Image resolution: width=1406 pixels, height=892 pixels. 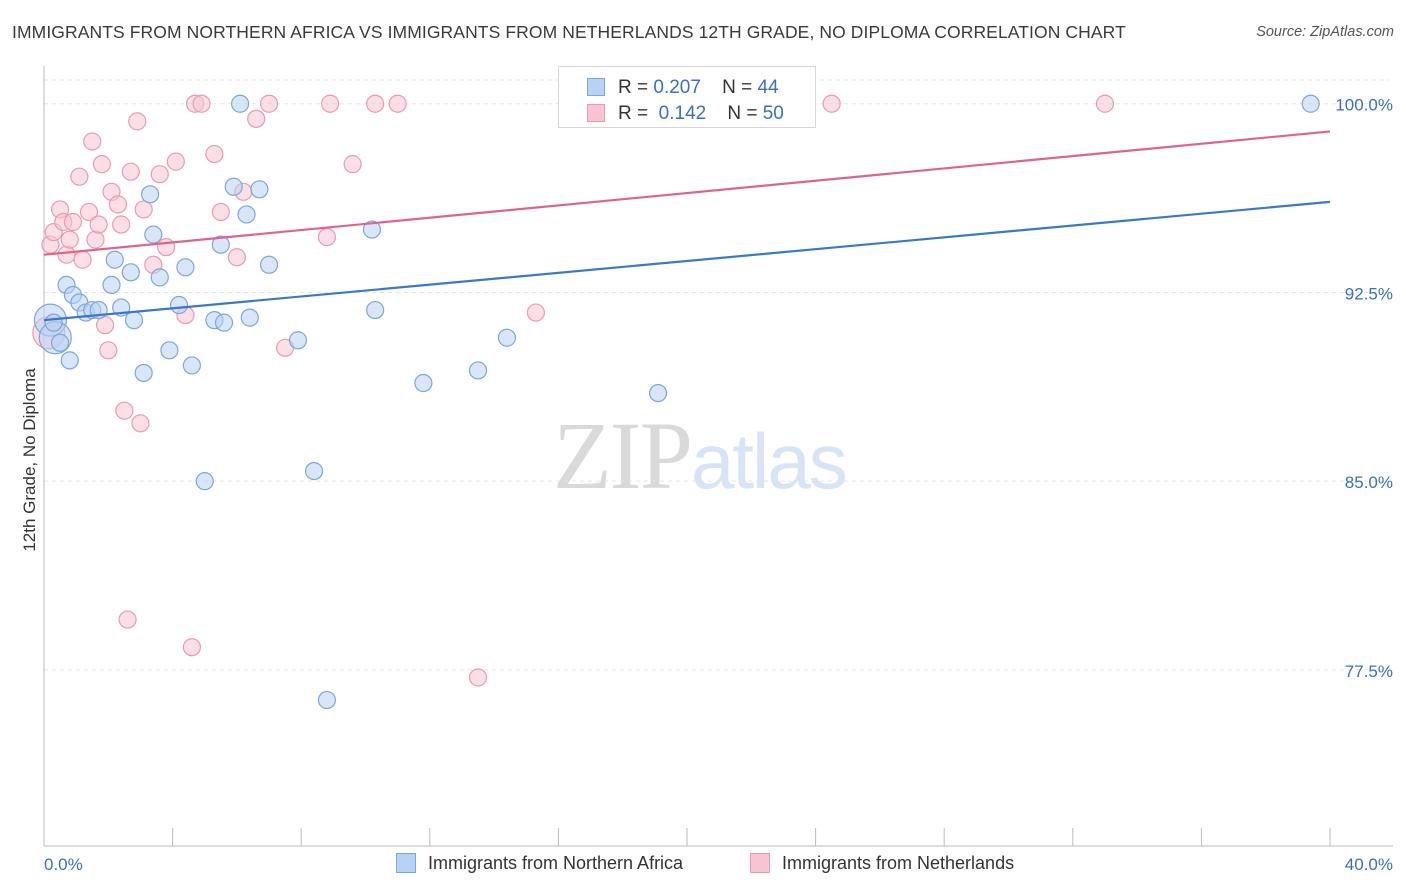 What do you see at coordinates (1369, 864) in the screenshot?
I see `x-tick-label-end: 40.0%` at bounding box center [1369, 864].